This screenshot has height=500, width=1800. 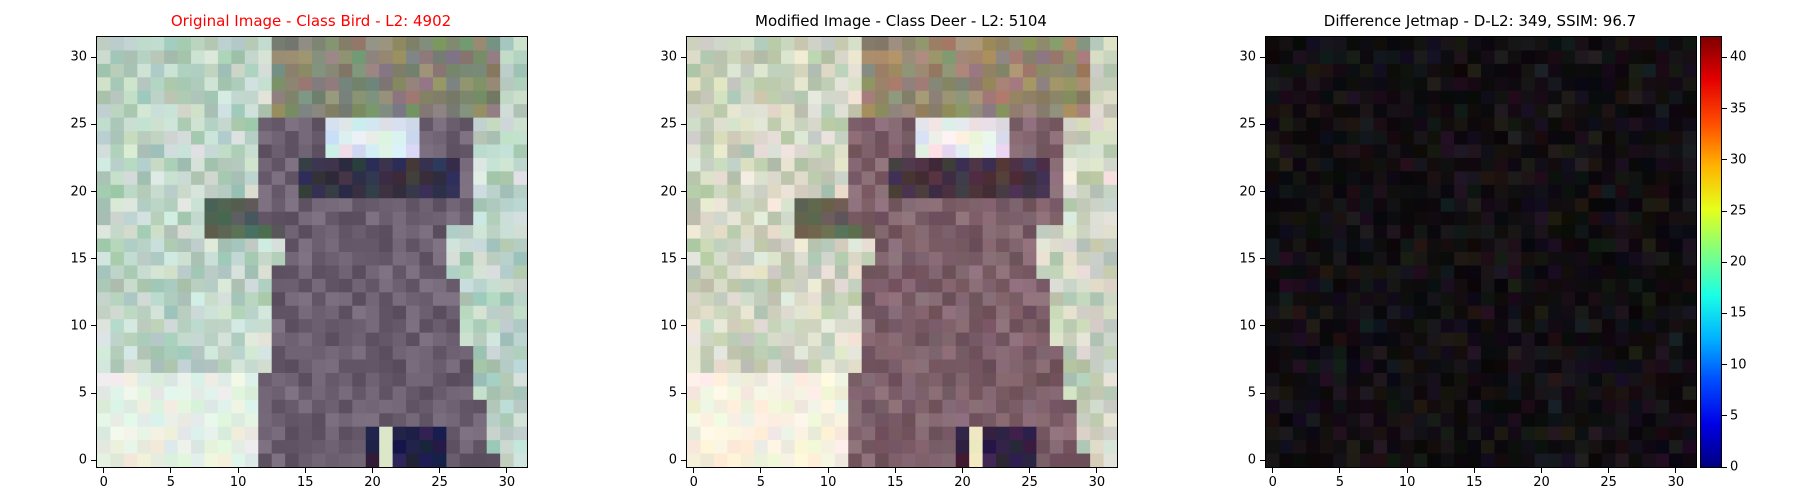 I want to click on x-tick-mark, so click(x=1407, y=470).